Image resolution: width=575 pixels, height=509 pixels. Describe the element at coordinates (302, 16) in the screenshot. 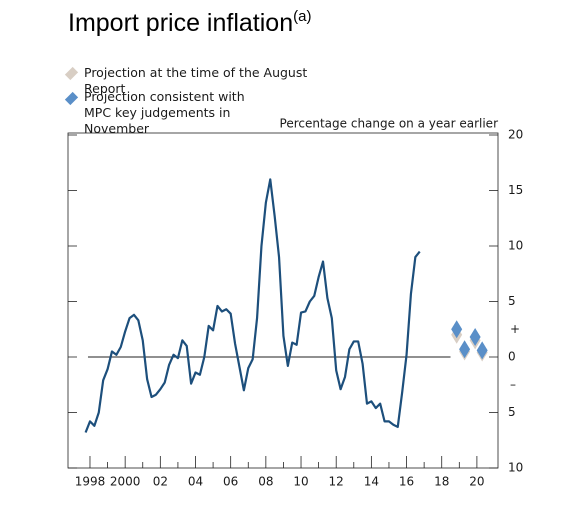

I see `title-note: (a)` at that location.